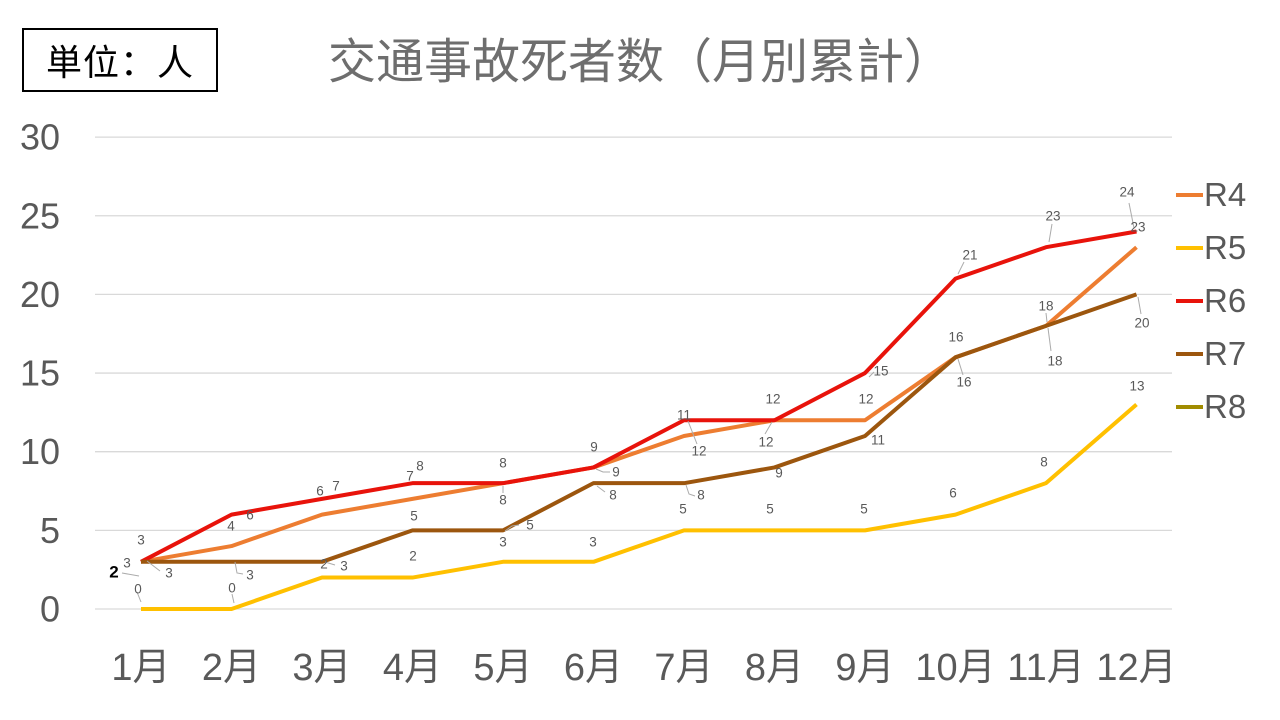 Image resolution: width=1280 pixels, height=720 pixels. I want to click on chart-legend: R4 R5 R6 R7 R8, so click(1211, 300).